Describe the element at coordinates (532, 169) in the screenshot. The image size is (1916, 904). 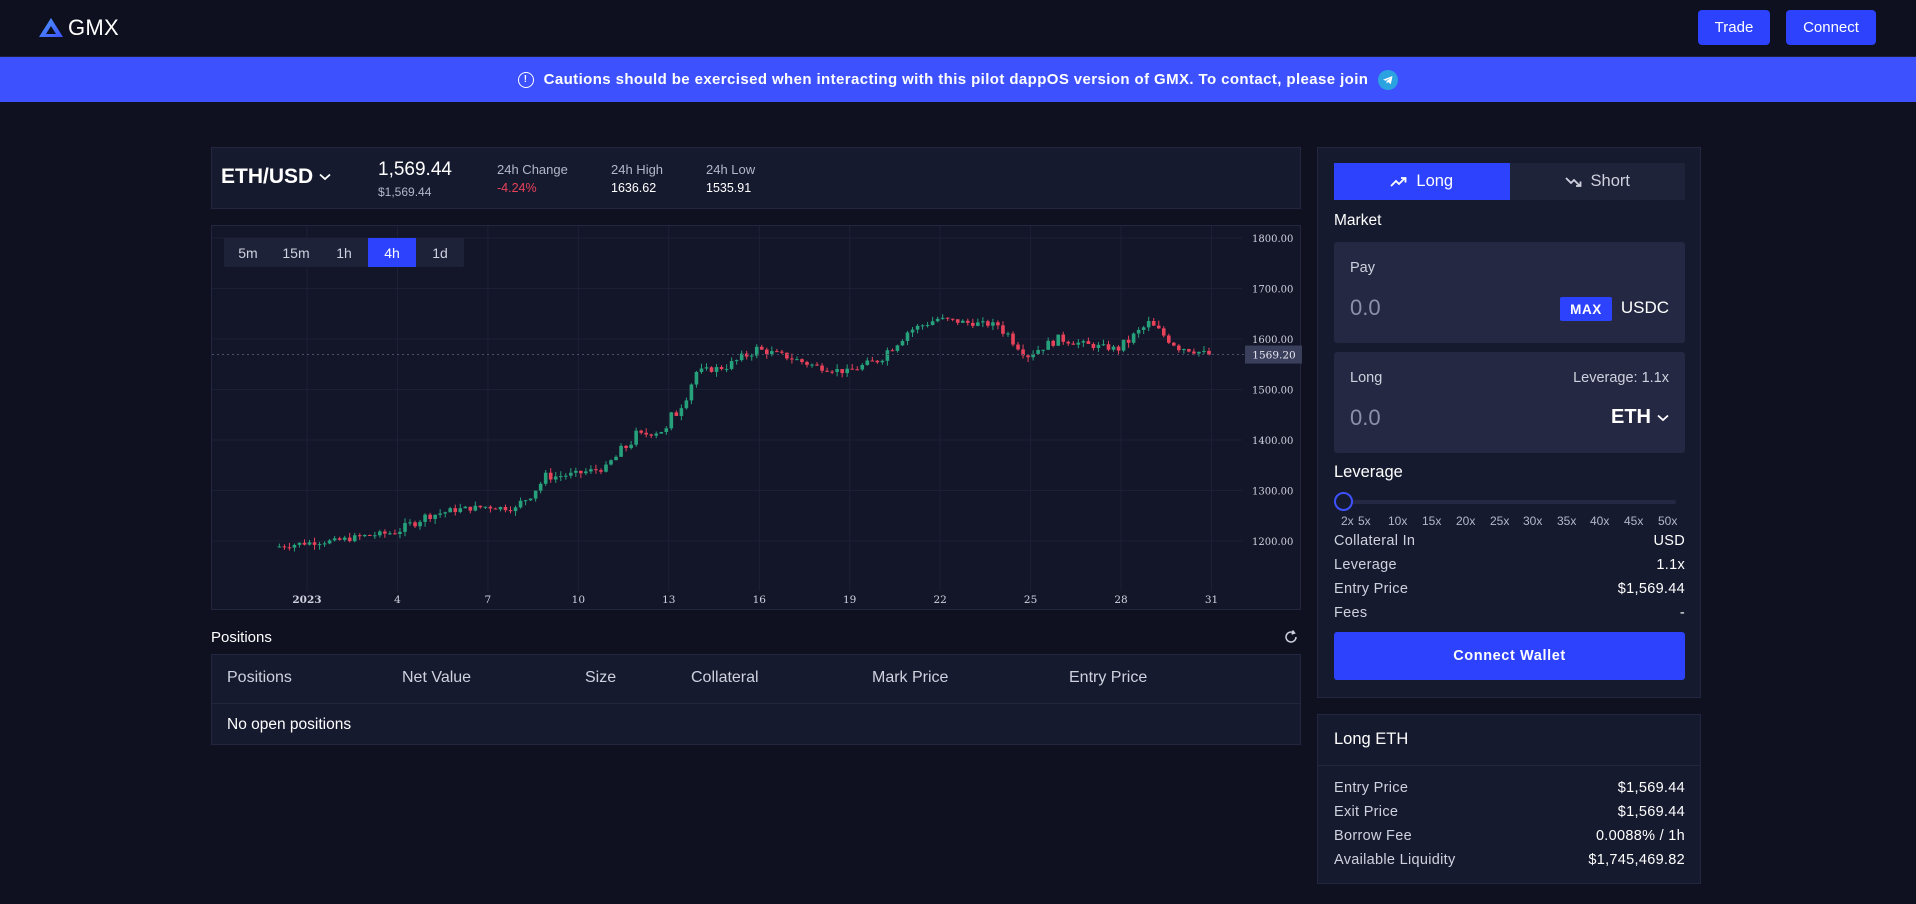
I see `change-label: 24h Change` at that location.